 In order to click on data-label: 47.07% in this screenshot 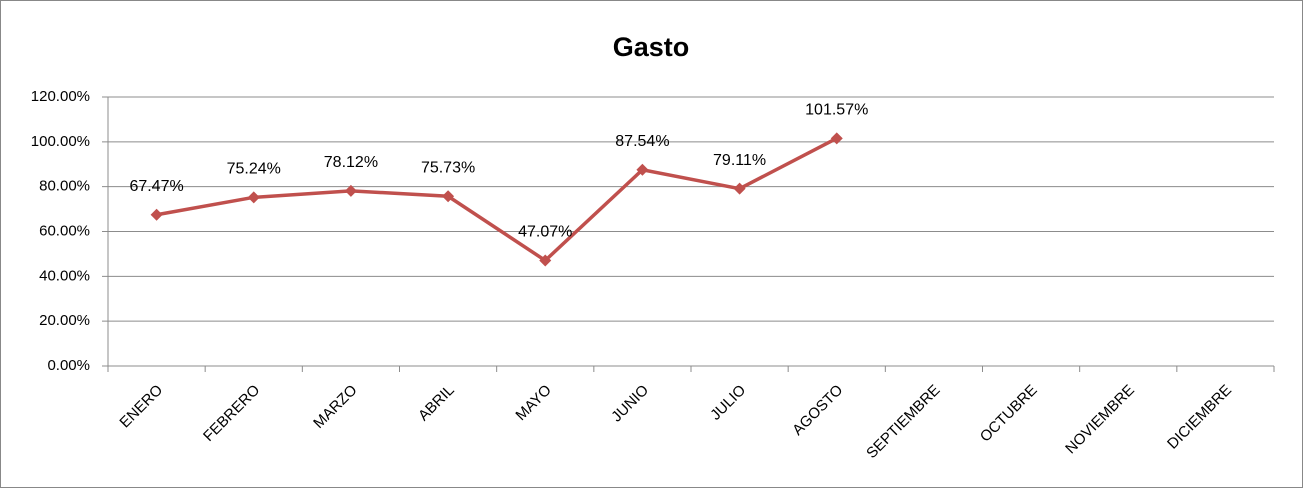, I will do `click(545, 232)`.